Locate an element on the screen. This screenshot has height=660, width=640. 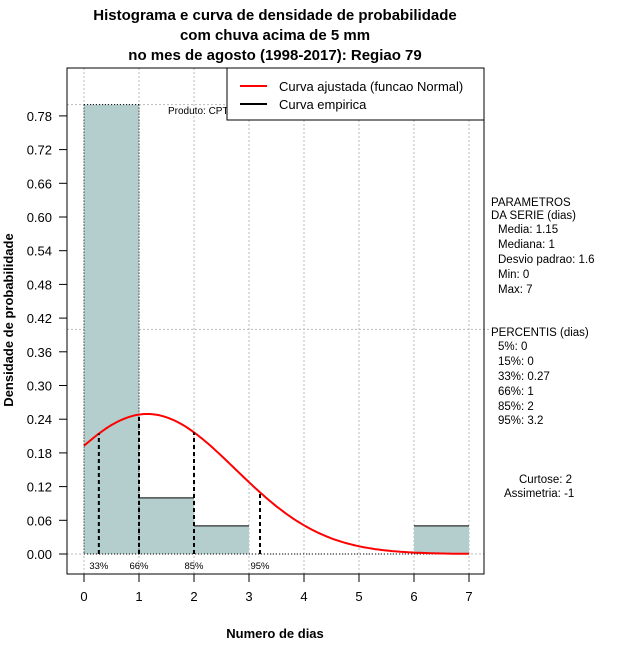
y-tick-label: 0.42 is located at coordinates (39, 318).